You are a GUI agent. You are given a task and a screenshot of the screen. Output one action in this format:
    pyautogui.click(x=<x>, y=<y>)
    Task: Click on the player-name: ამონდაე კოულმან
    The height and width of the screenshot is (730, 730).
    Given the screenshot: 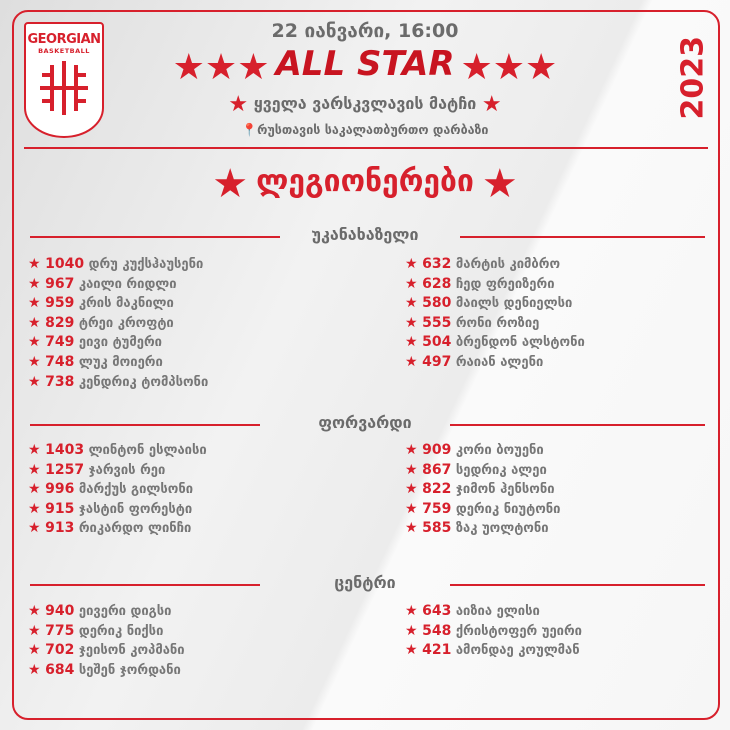 What is the action you would take?
    pyautogui.click(x=517, y=651)
    